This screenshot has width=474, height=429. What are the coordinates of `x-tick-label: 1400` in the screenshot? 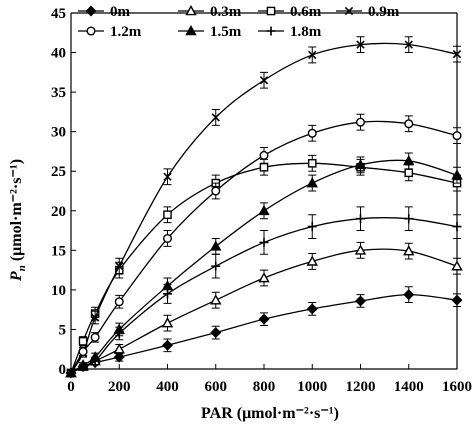 It's located at (409, 387).